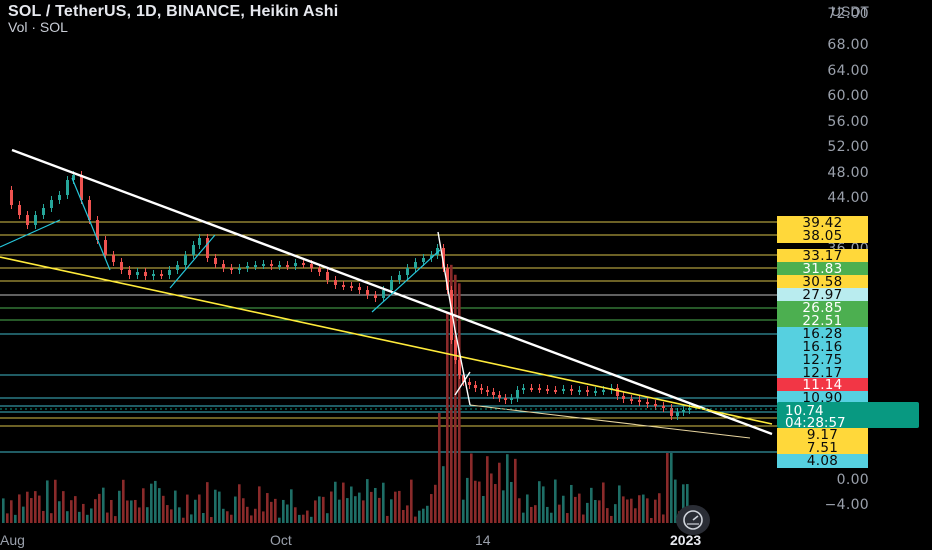  Describe the element at coordinates (822, 308) in the screenshot. I see `level-label: 26.85` at that location.